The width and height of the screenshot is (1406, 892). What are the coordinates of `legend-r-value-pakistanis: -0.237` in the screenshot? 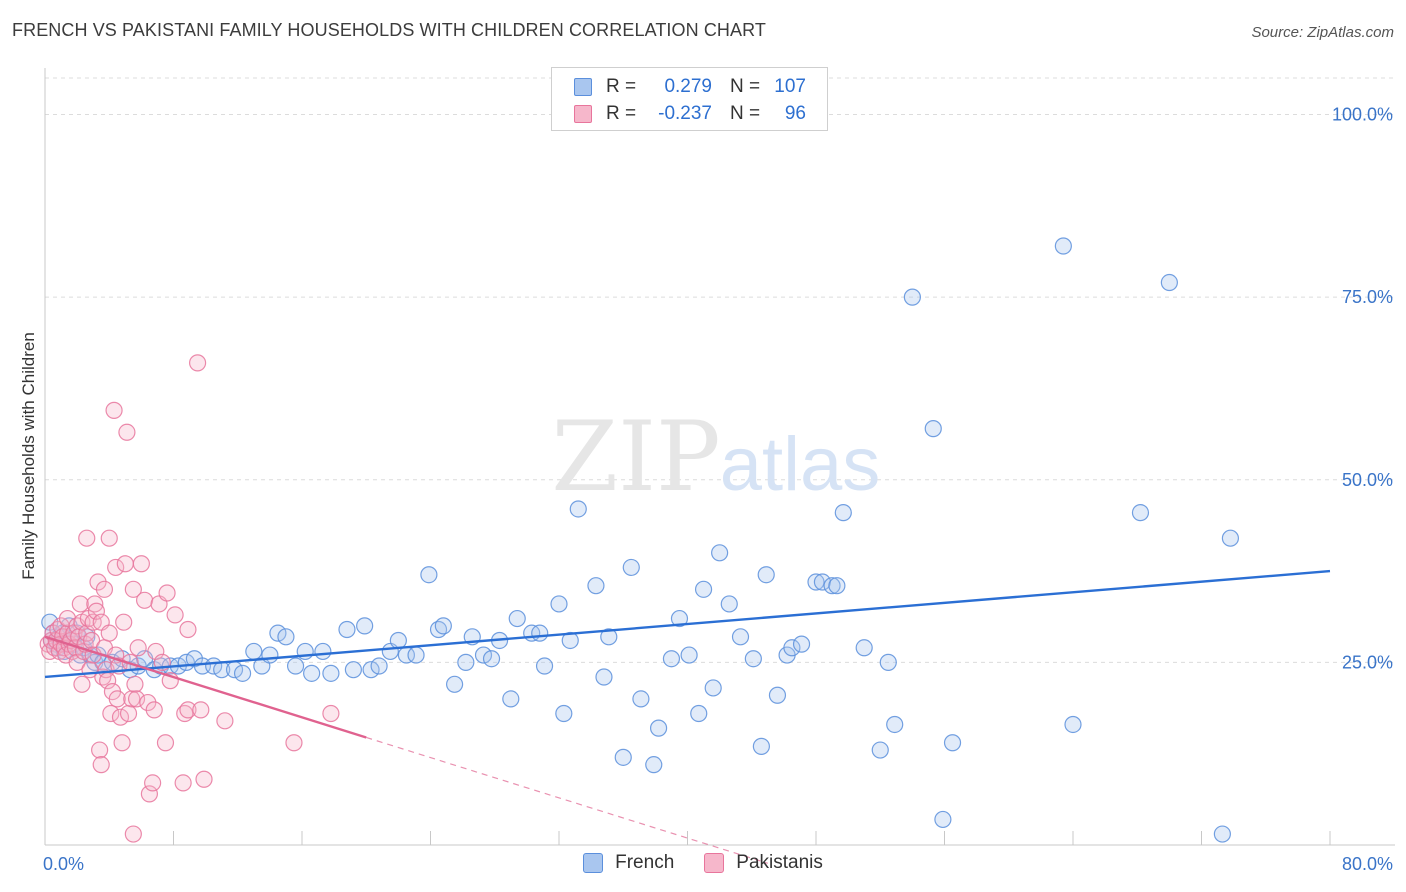 It's located at (685, 113).